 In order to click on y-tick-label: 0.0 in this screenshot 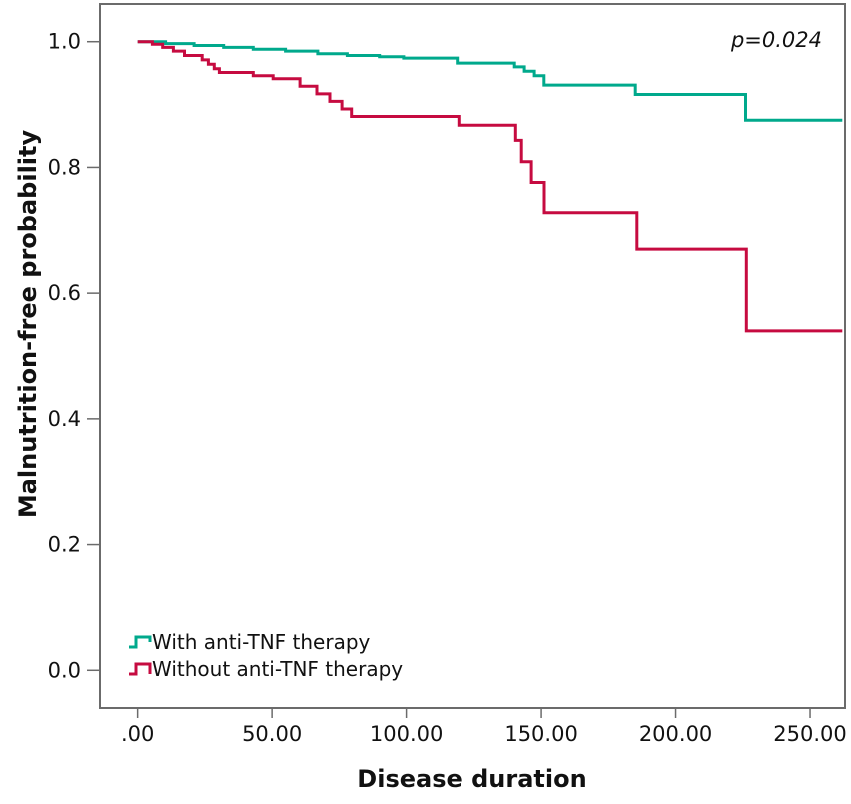, I will do `click(64, 670)`.